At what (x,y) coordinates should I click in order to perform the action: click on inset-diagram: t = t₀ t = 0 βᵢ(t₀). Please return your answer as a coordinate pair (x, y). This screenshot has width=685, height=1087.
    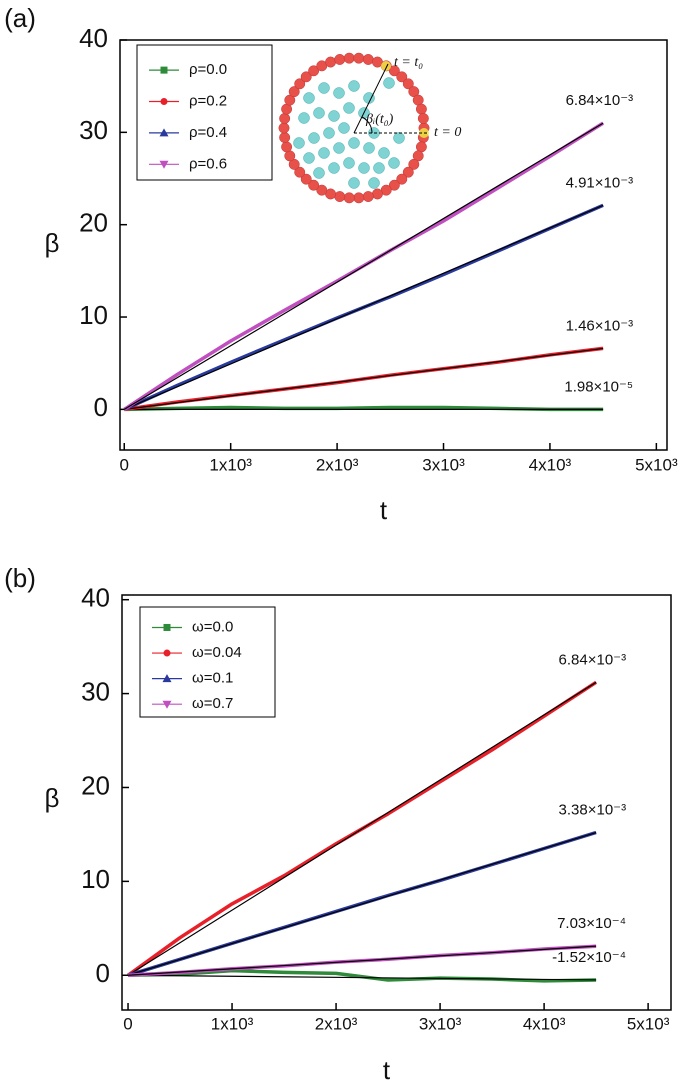
    Looking at the image, I should click on (369, 128).